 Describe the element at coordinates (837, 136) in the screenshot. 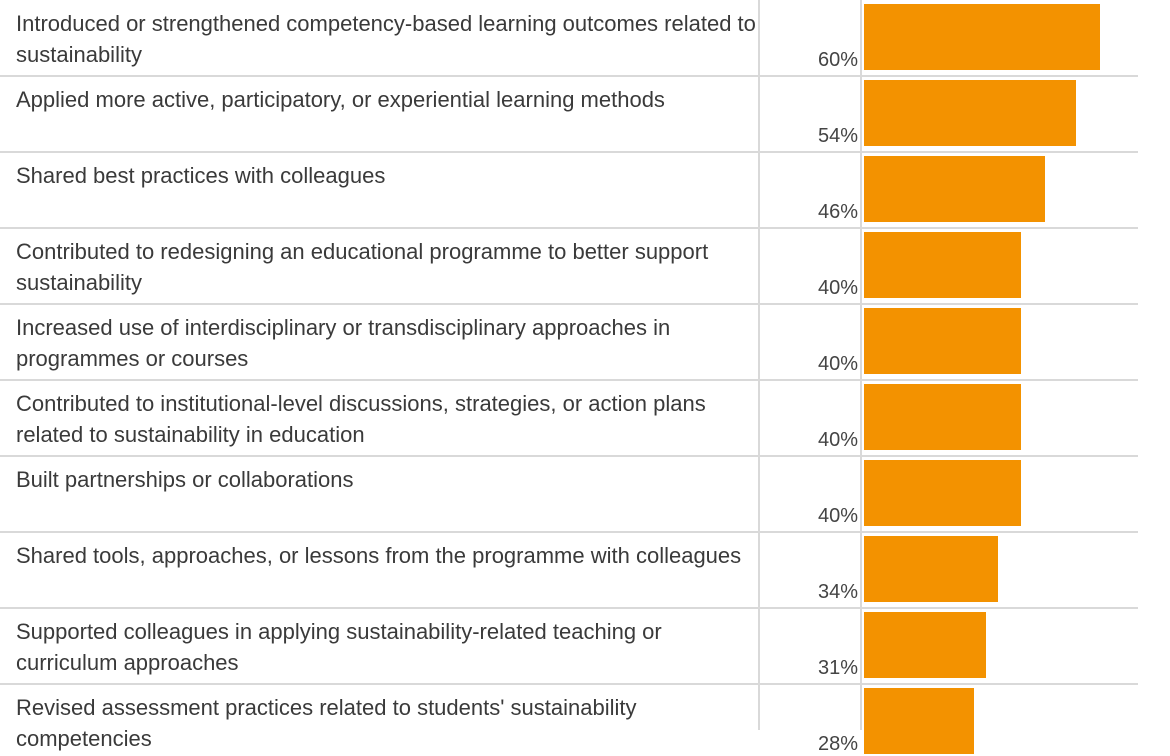

I see `value-label: 54%` at that location.